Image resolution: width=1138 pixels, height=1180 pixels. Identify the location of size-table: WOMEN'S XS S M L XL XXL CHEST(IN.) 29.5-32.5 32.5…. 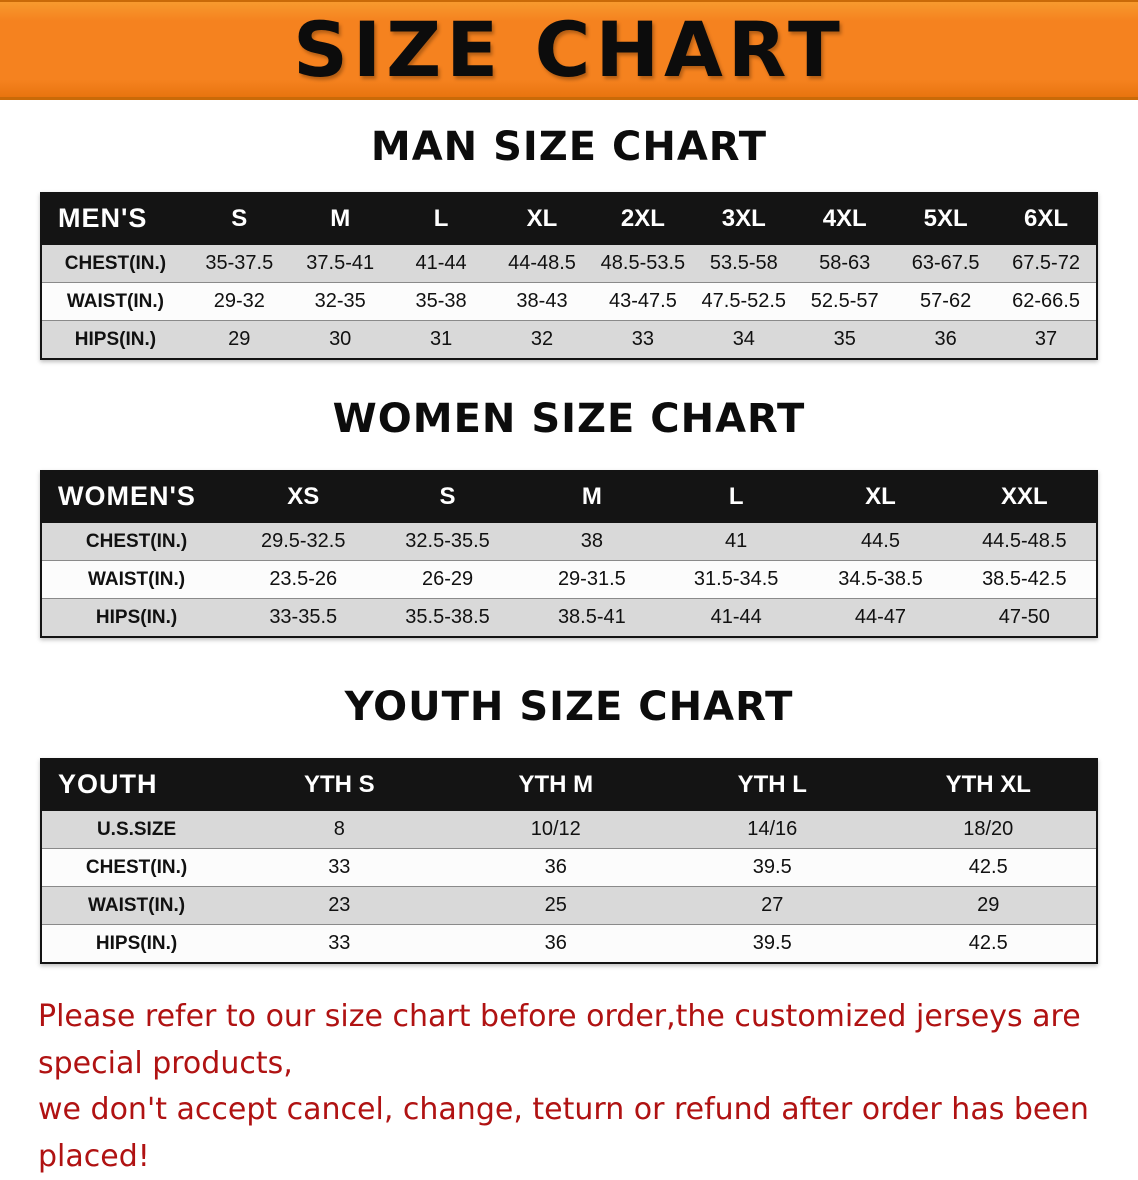
(569, 554).